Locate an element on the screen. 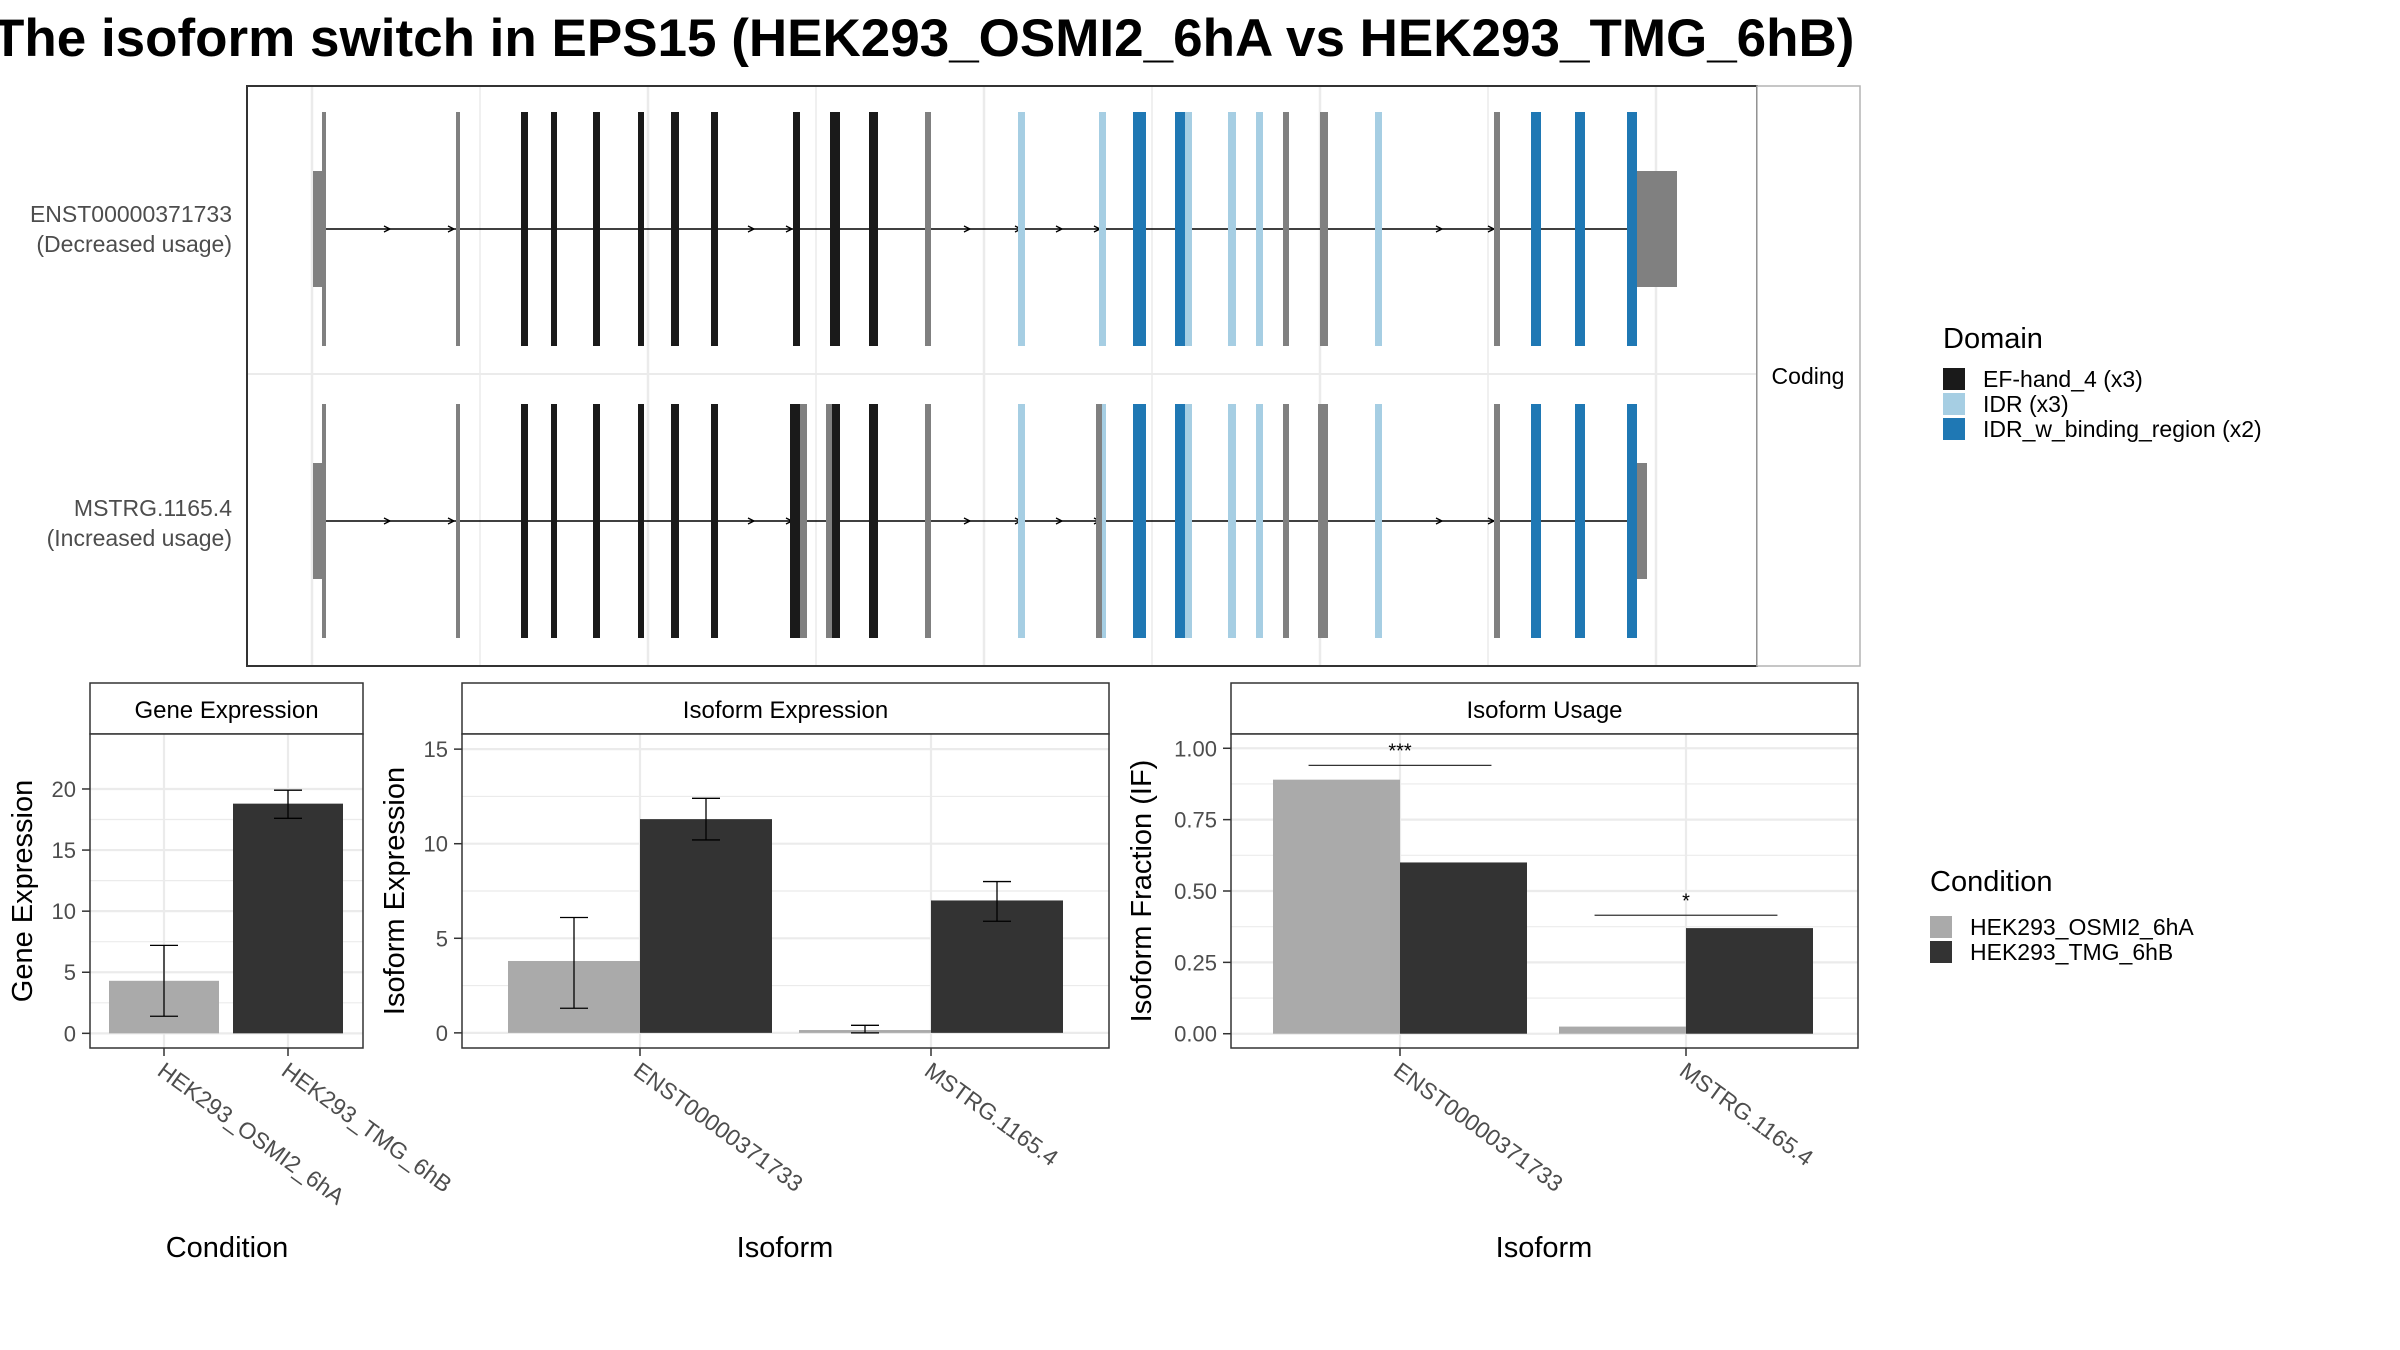 The width and height of the screenshot is (2400, 1350). facet-label-coding: Coding is located at coordinates (1808, 376).